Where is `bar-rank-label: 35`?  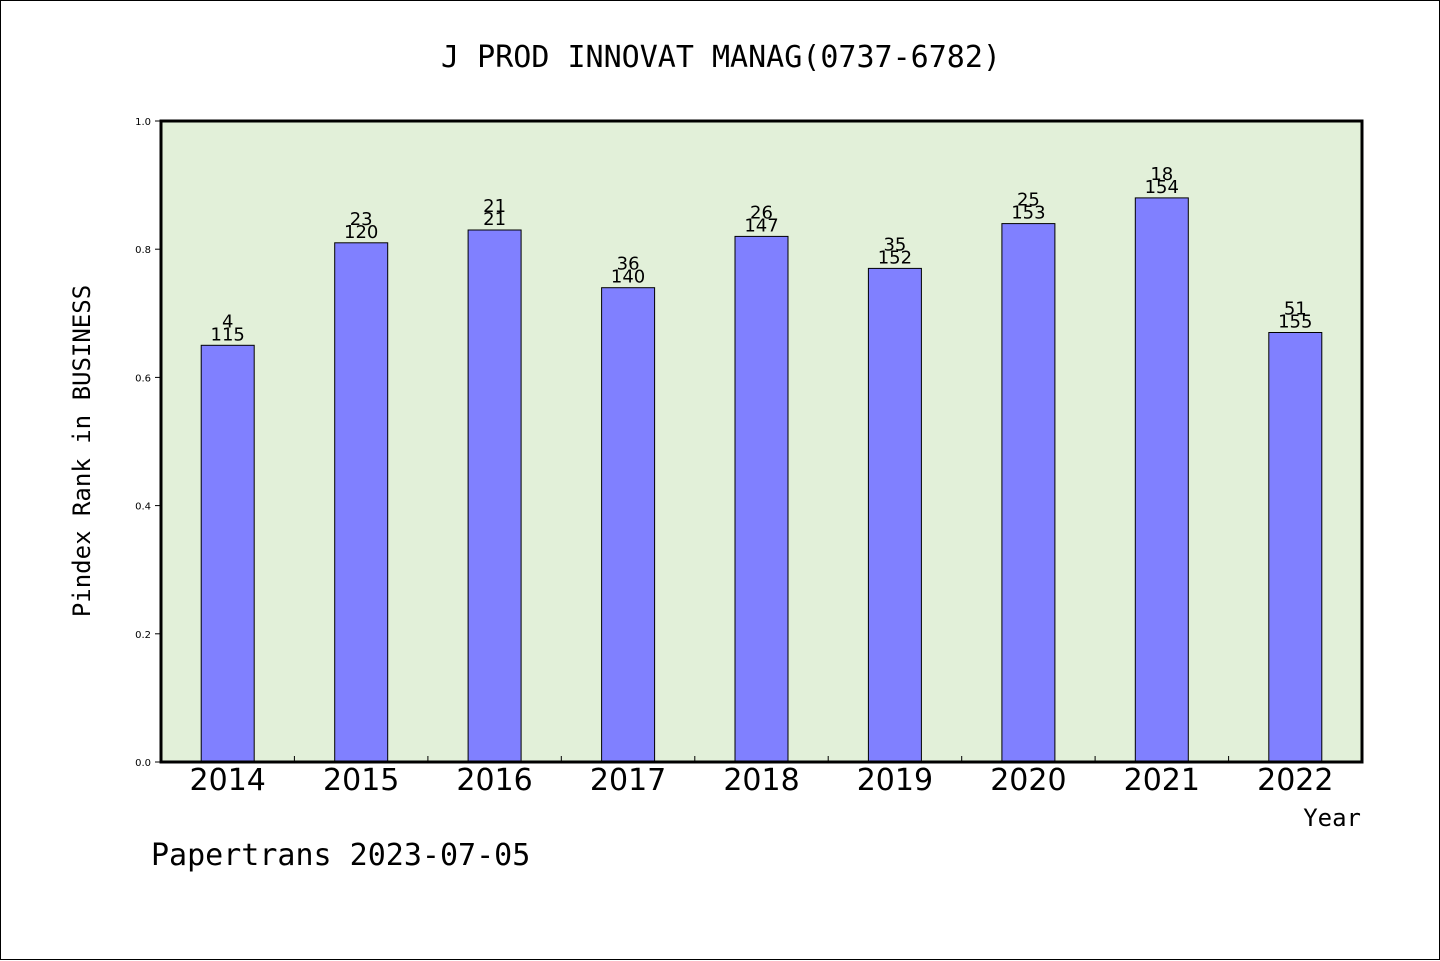
bar-rank-label: 35 is located at coordinates (894, 244).